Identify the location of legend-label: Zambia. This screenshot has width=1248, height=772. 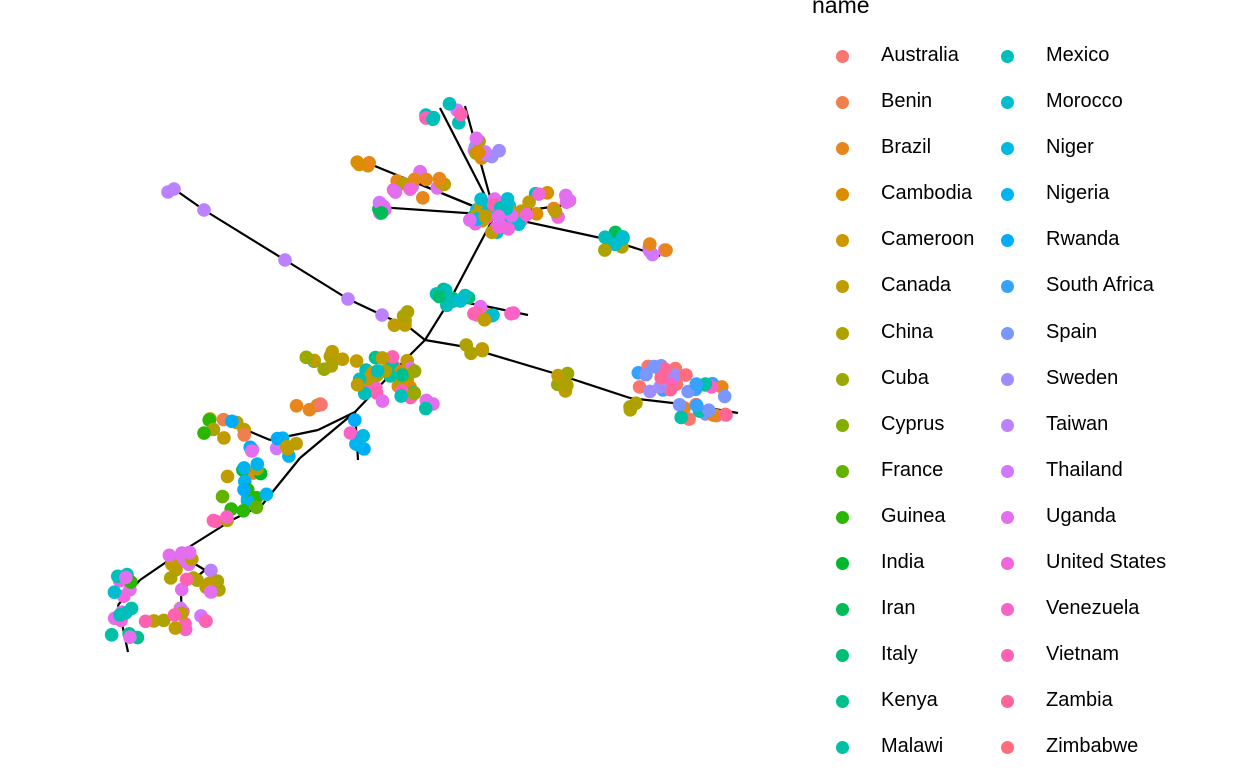
(1079, 700).